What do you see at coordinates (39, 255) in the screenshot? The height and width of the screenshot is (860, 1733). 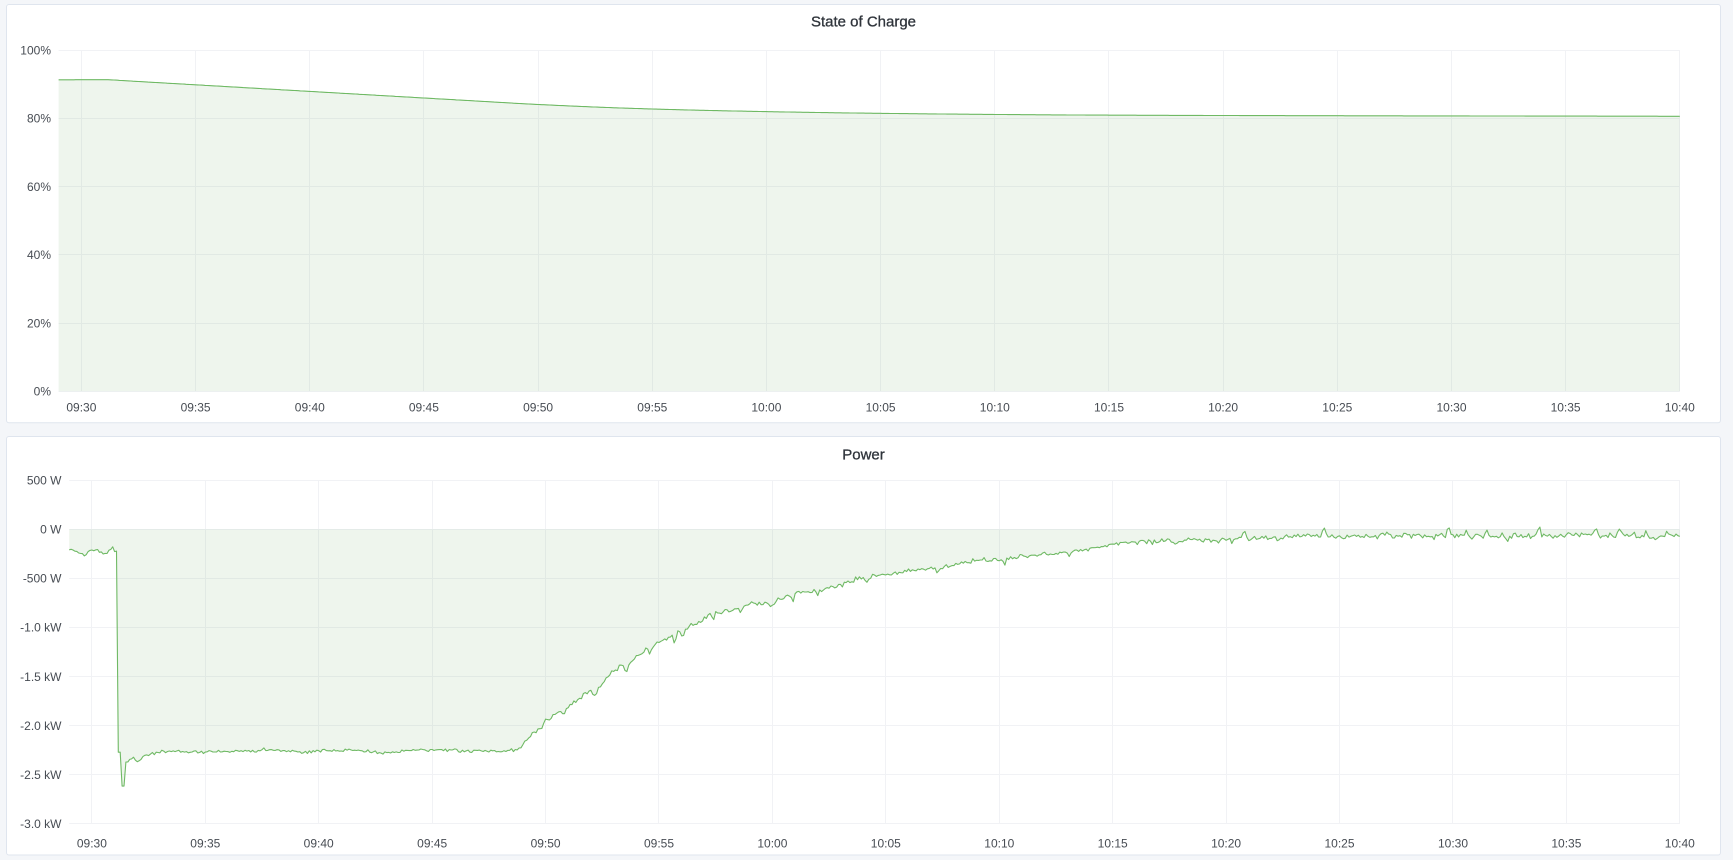 I see `svg-text: 40%` at bounding box center [39, 255].